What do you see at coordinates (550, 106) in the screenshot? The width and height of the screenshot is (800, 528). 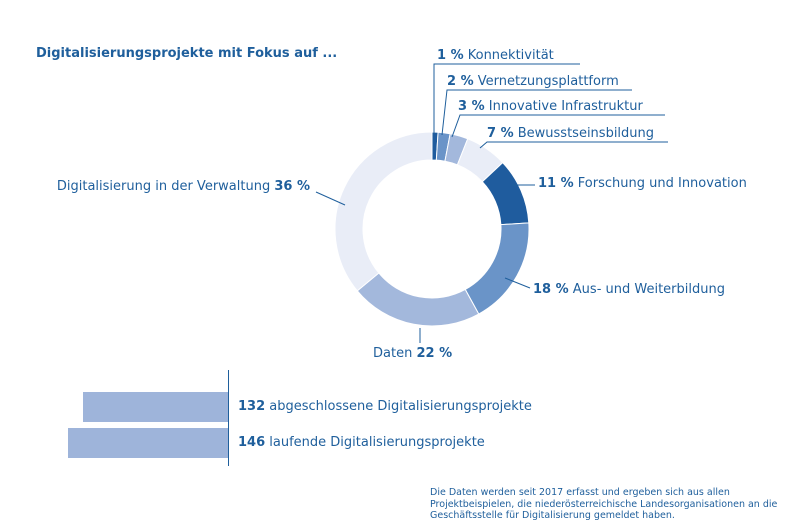 I see `slice-label-3: 3 % Innovative Infrastruktur` at bounding box center [550, 106].